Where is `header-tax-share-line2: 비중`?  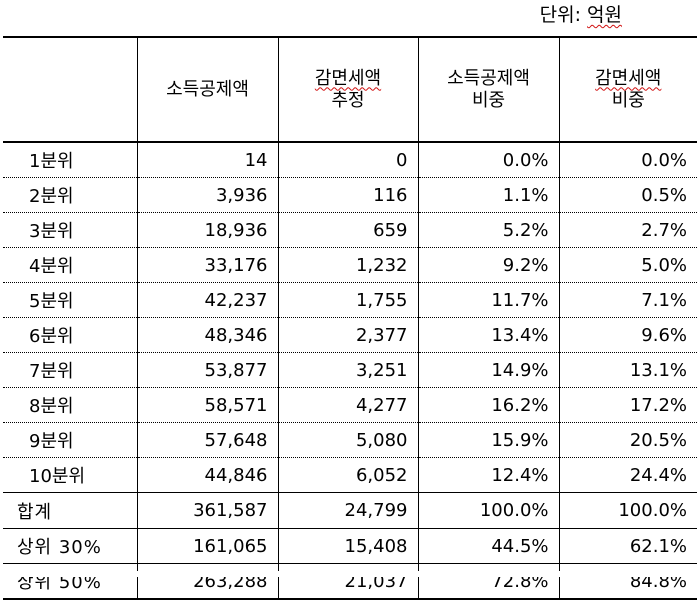 header-tax-share-line2: 비중 is located at coordinates (628, 100).